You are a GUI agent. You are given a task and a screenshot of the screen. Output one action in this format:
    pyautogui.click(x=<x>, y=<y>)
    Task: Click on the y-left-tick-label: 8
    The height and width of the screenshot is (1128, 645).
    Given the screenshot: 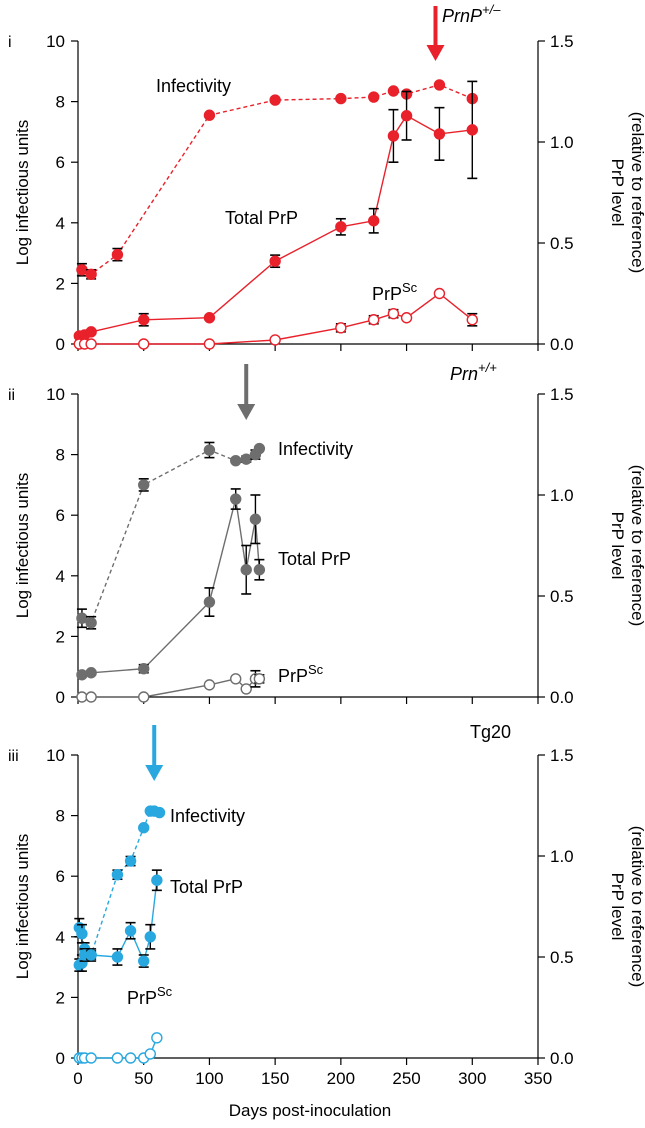 What is the action you would take?
    pyautogui.click(x=60, y=102)
    